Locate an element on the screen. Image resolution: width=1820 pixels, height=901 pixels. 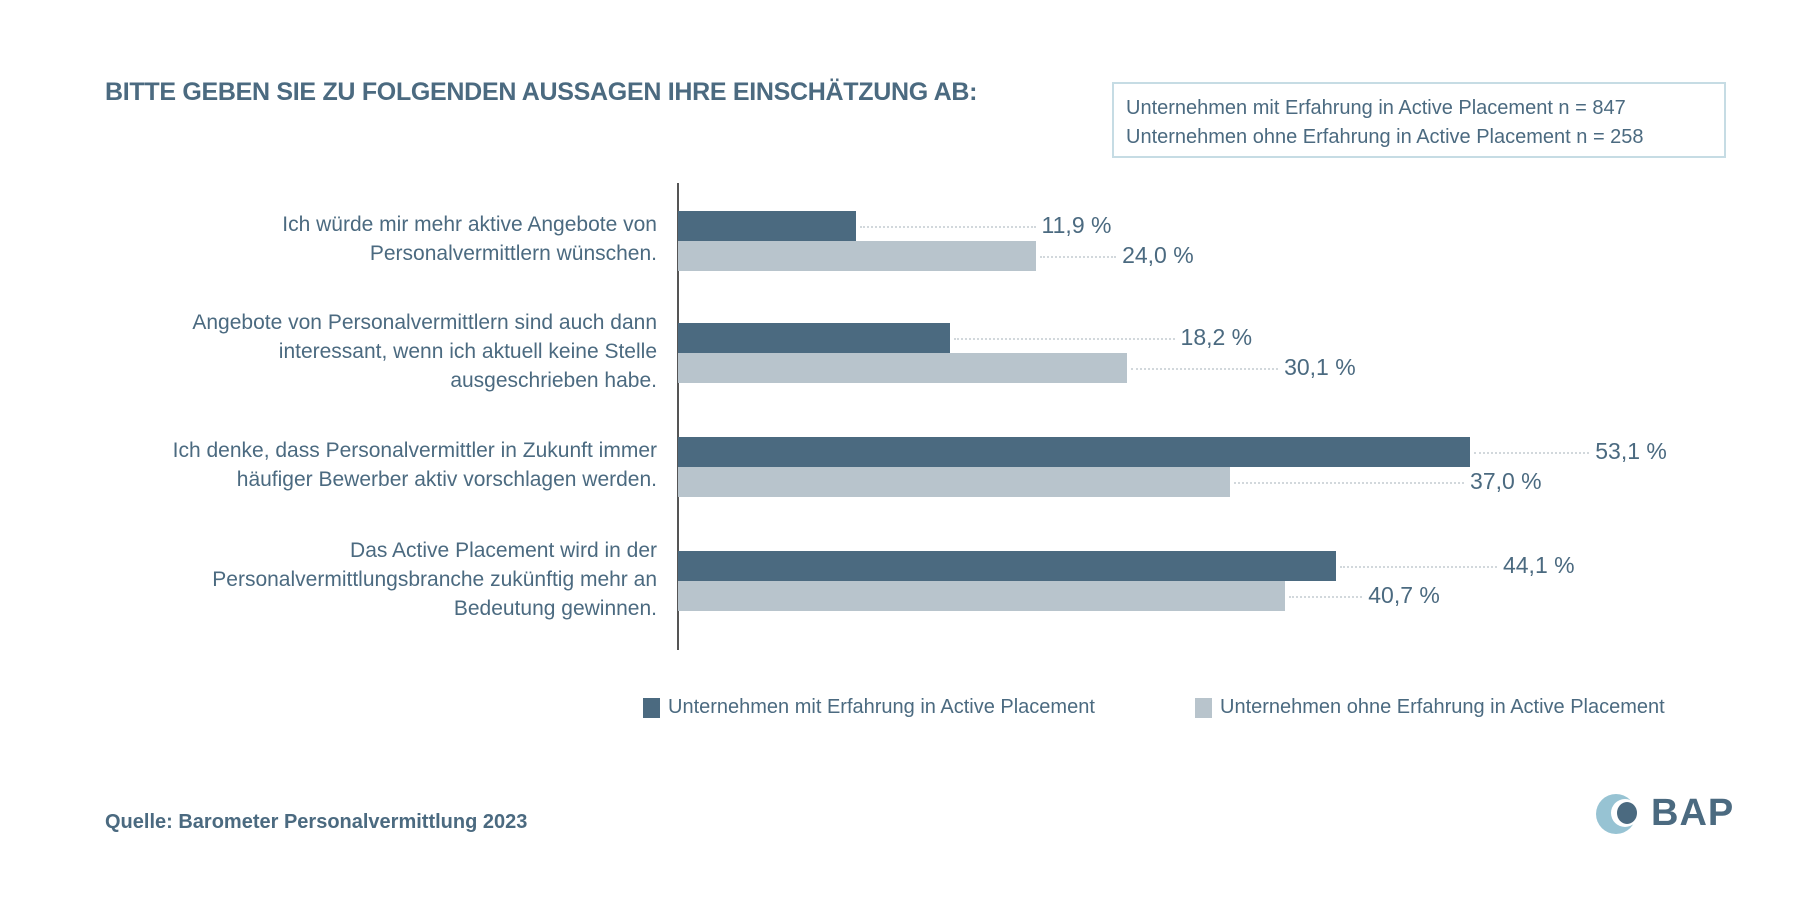
category-label-line: Ich würde mir mehr aktive Angebote von is located at coordinates (469, 224).